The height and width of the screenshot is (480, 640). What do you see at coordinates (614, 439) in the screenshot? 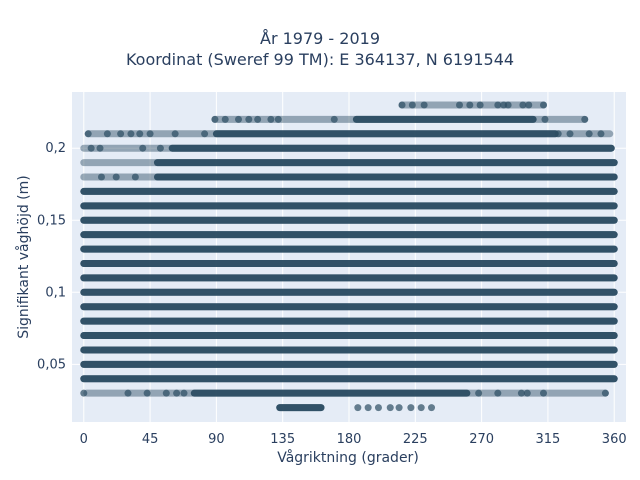
I see `x-tick-label: 360` at bounding box center [614, 439].